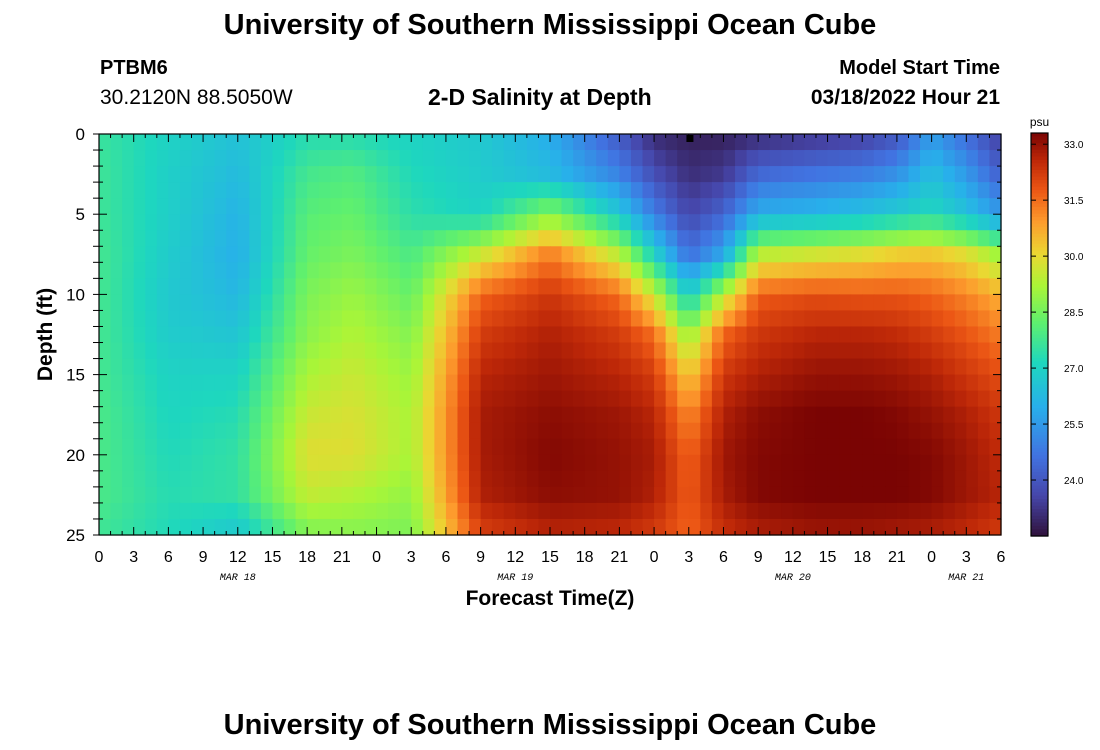 The height and width of the screenshot is (750, 1100). What do you see at coordinates (966, 557) in the screenshot?
I see `x-tick-label: 3` at bounding box center [966, 557].